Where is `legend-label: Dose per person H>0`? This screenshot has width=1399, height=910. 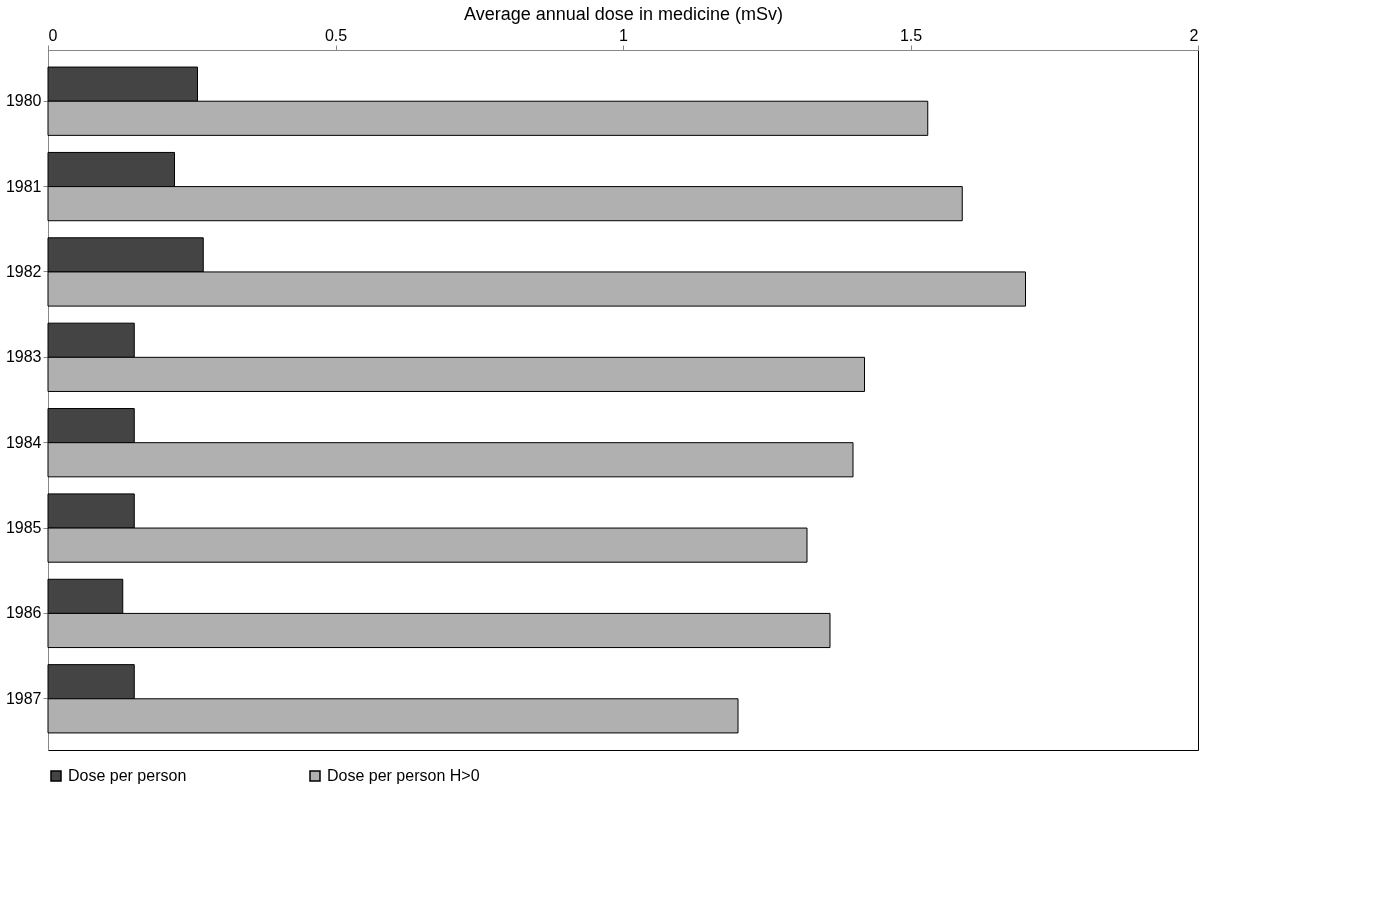
legend-label: Dose per person H>0 is located at coordinates (403, 775).